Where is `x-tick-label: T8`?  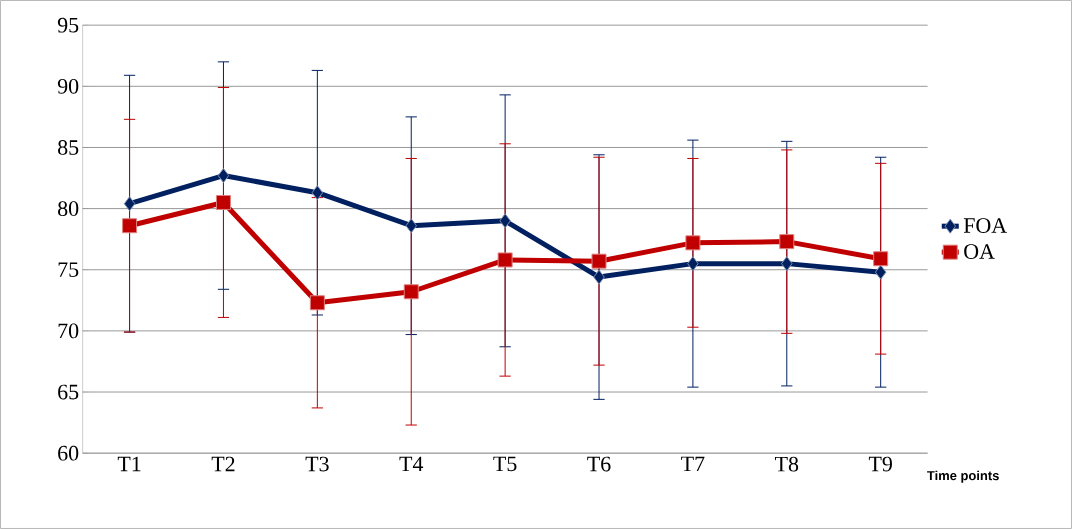 x-tick-label: T8 is located at coordinates (787, 464).